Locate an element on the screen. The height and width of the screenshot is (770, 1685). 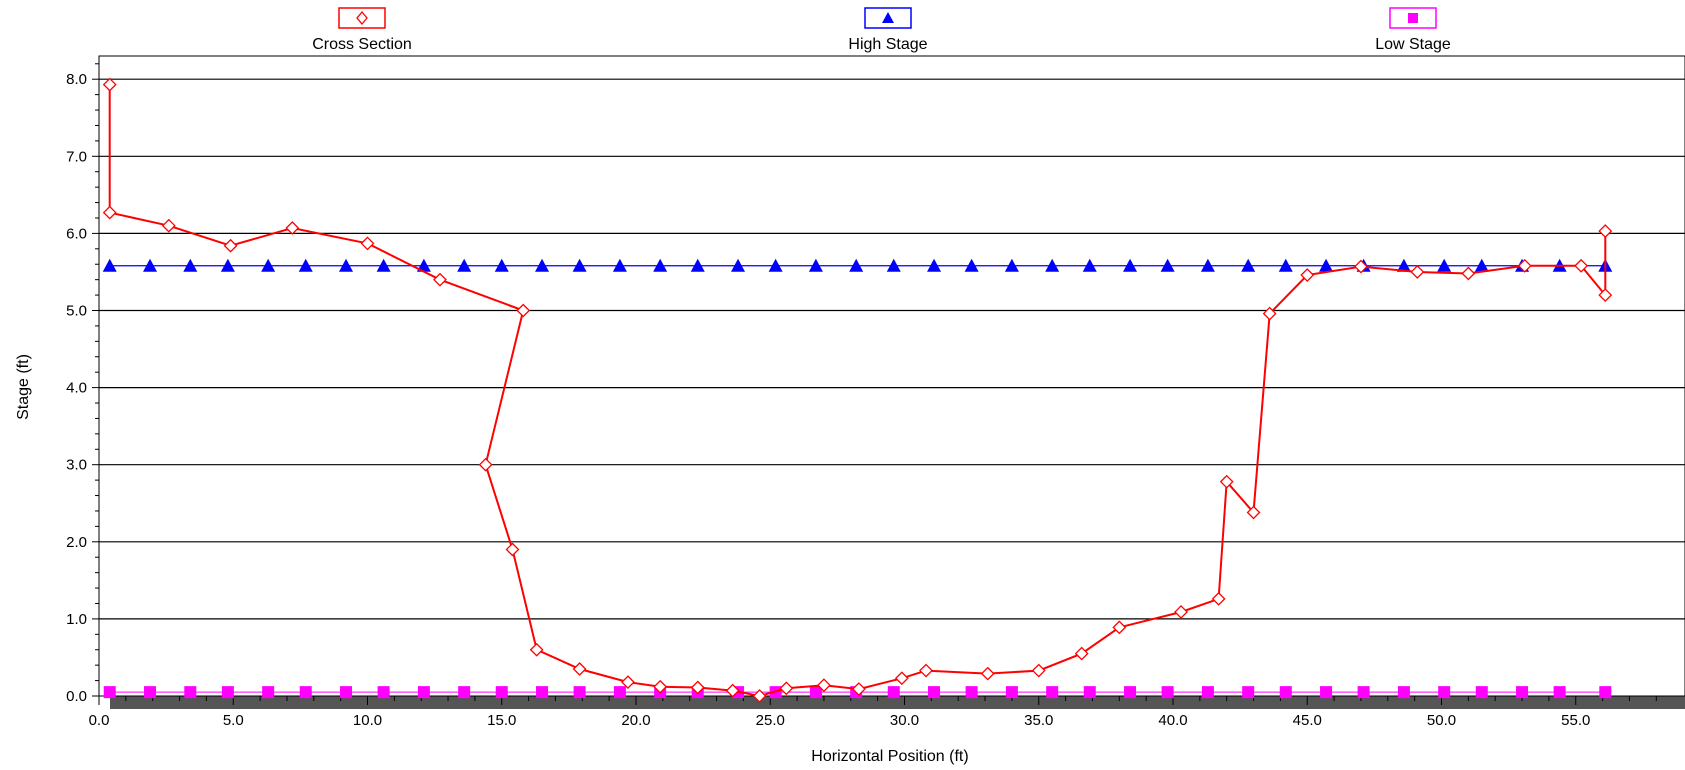
x-axis-label: Horizontal Position (ft) is located at coordinates (889, 756).